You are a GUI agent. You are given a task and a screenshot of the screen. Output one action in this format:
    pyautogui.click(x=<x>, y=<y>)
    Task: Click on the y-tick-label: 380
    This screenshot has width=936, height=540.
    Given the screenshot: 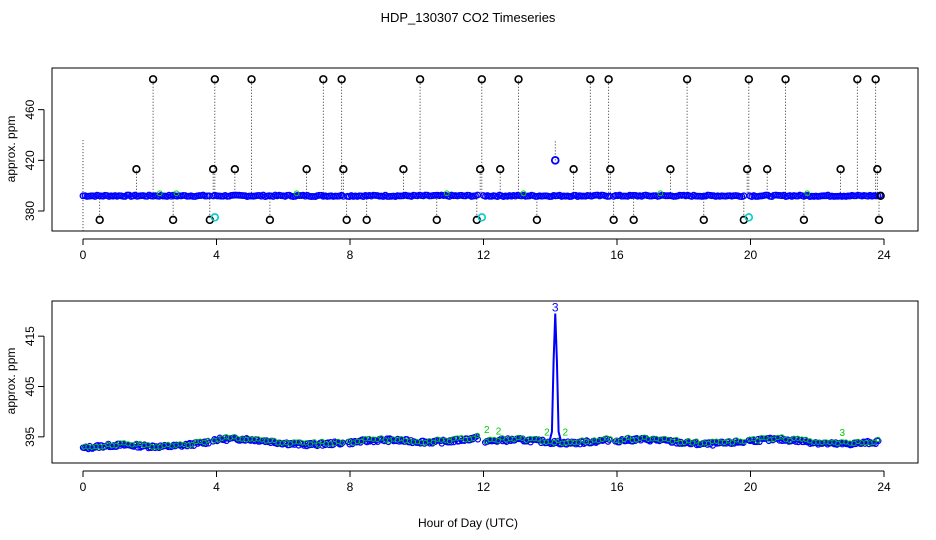 What is the action you would take?
    pyautogui.click(x=30, y=211)
    